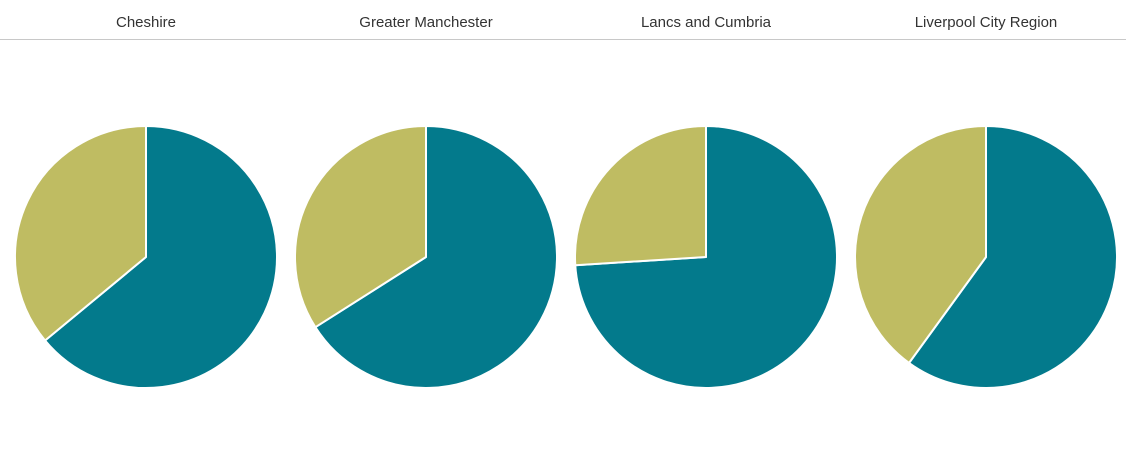 The width and height of the screenshot is (1126, 473). I want to click on panel-title-greater-manchester: Greater Manchester, so click(426, 22).